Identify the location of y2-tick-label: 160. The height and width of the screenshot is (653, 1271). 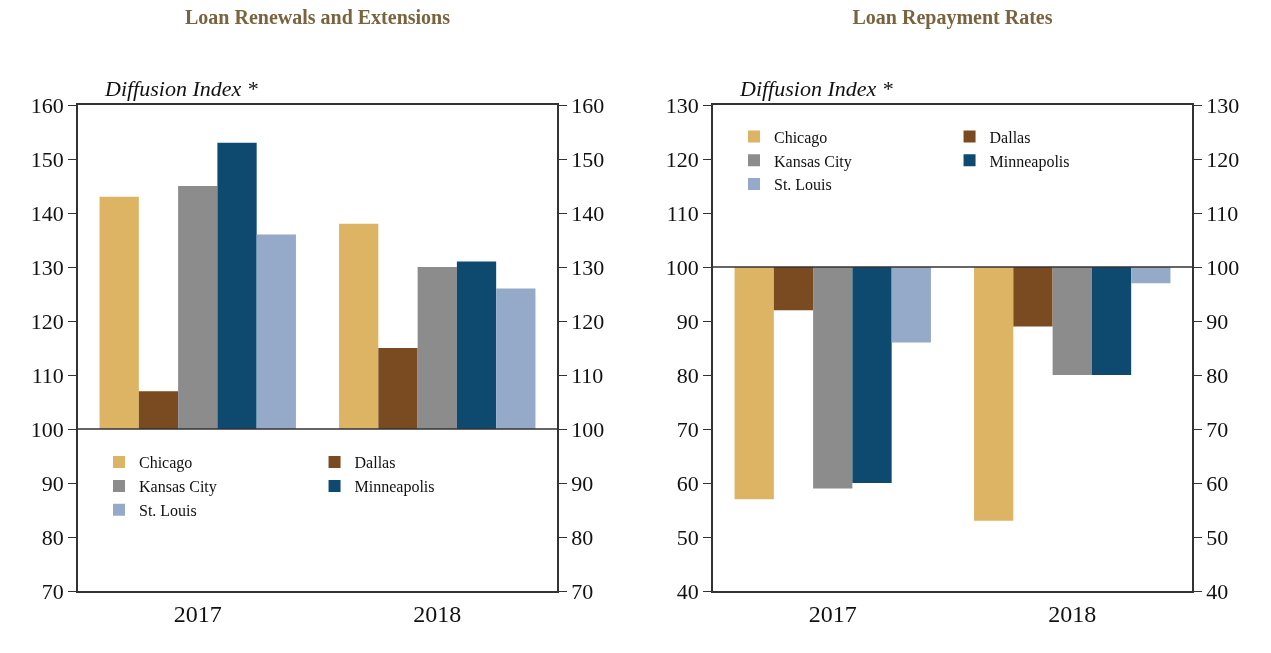
(588, 105).